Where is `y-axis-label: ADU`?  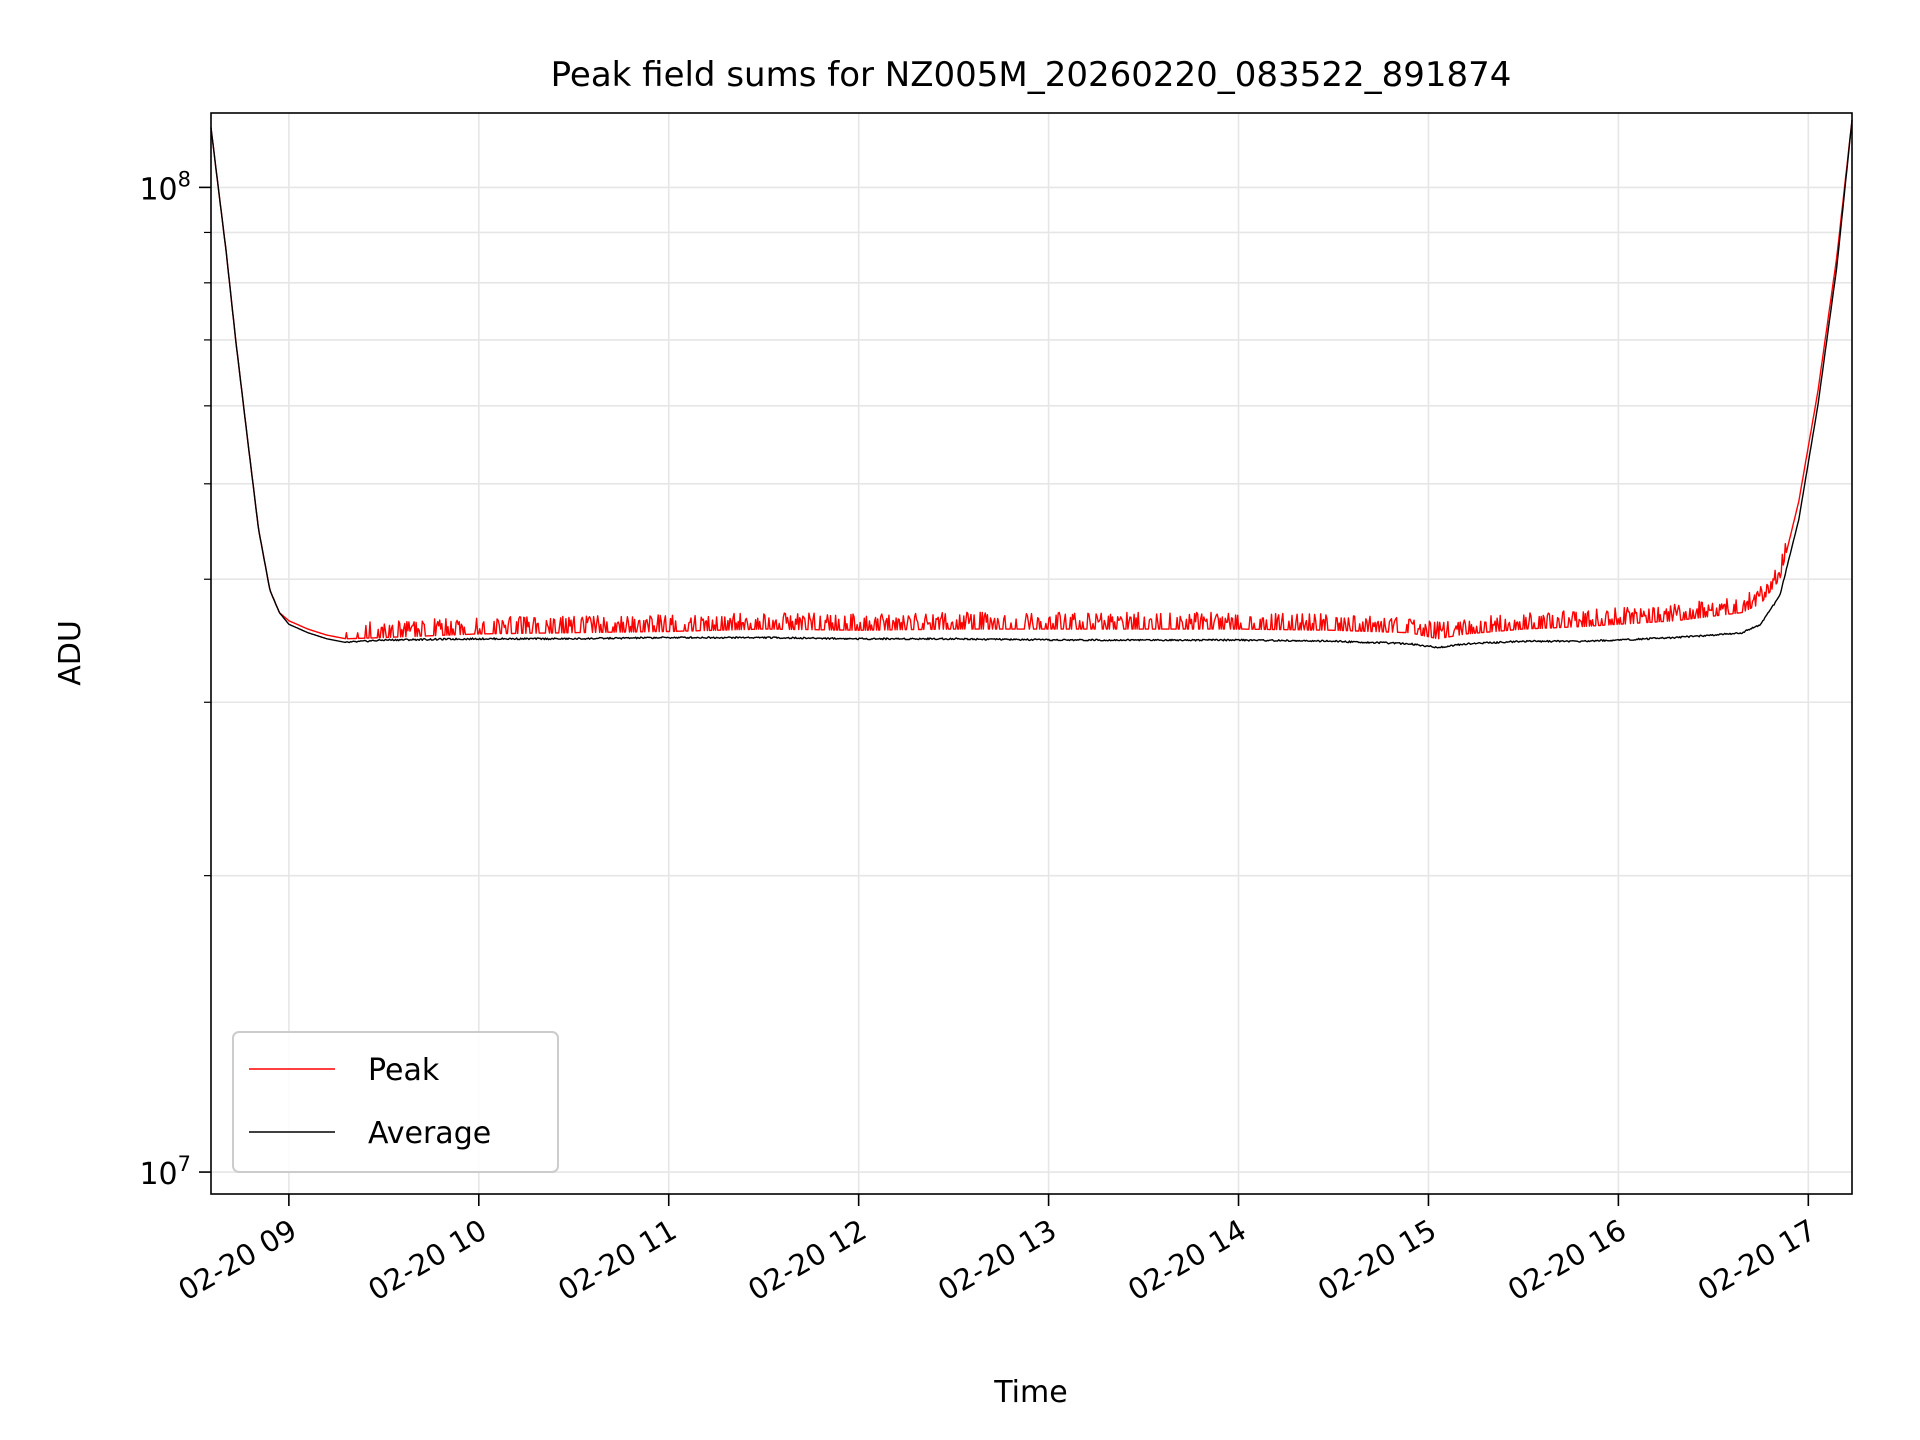 y-axis-label: ADU is located at coordinates (70, 653).